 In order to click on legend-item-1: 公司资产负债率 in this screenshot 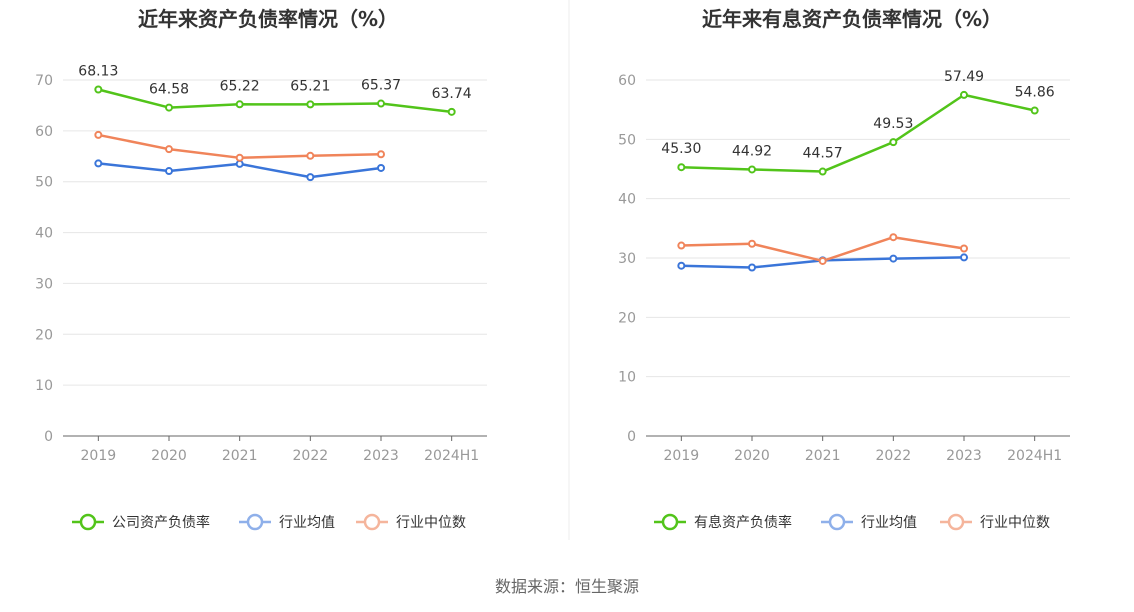, I will do `click(141, 522)`.